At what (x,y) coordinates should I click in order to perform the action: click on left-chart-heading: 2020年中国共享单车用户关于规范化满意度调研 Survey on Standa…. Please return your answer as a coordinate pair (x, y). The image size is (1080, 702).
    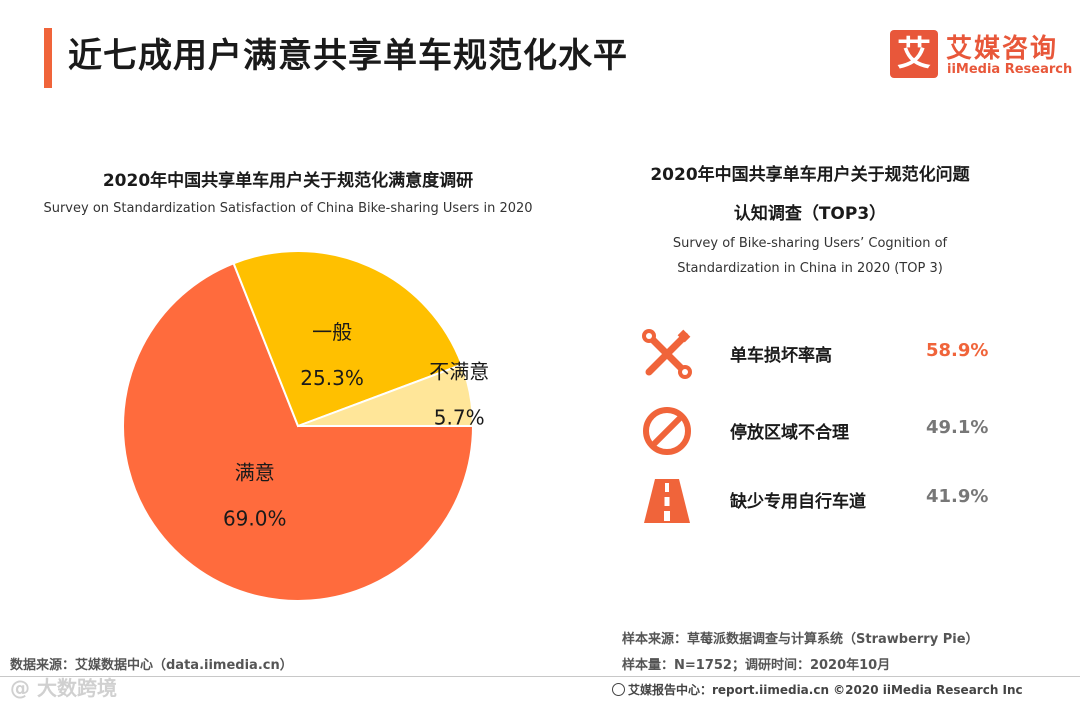
    Looking at the image, I should click on (288, 191).